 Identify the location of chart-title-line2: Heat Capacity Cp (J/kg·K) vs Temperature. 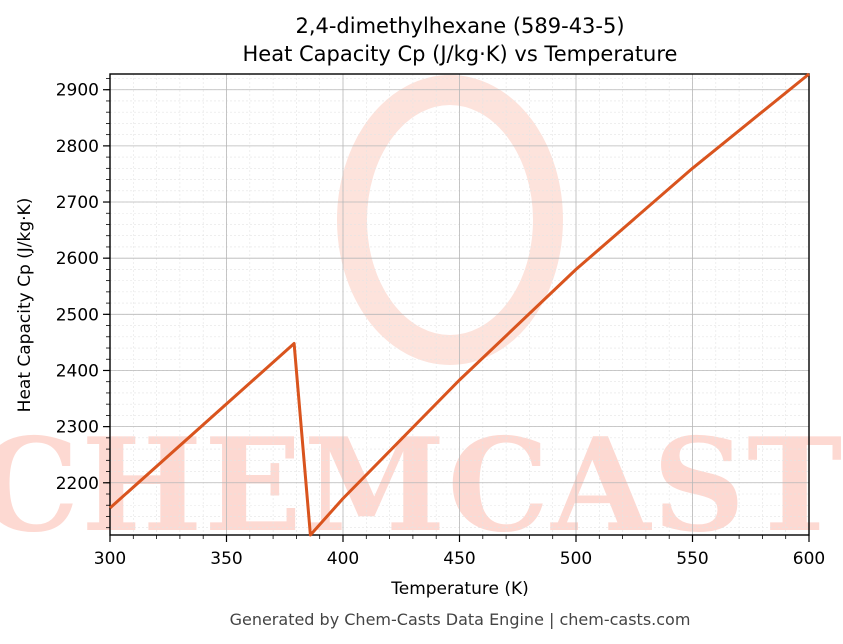
(460, 54).